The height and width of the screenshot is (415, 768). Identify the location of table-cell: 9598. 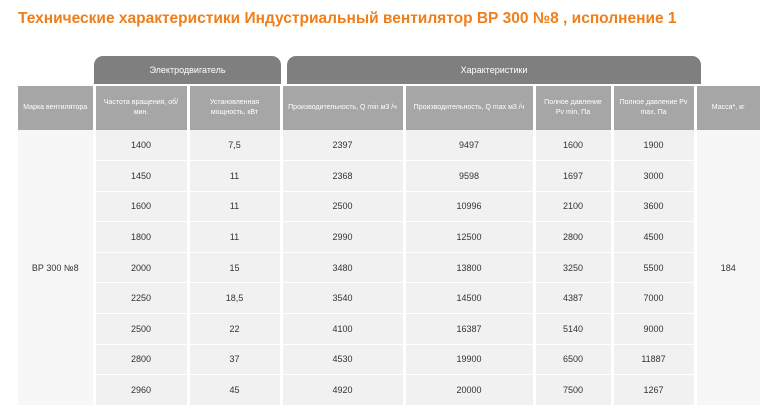
(468, 176).